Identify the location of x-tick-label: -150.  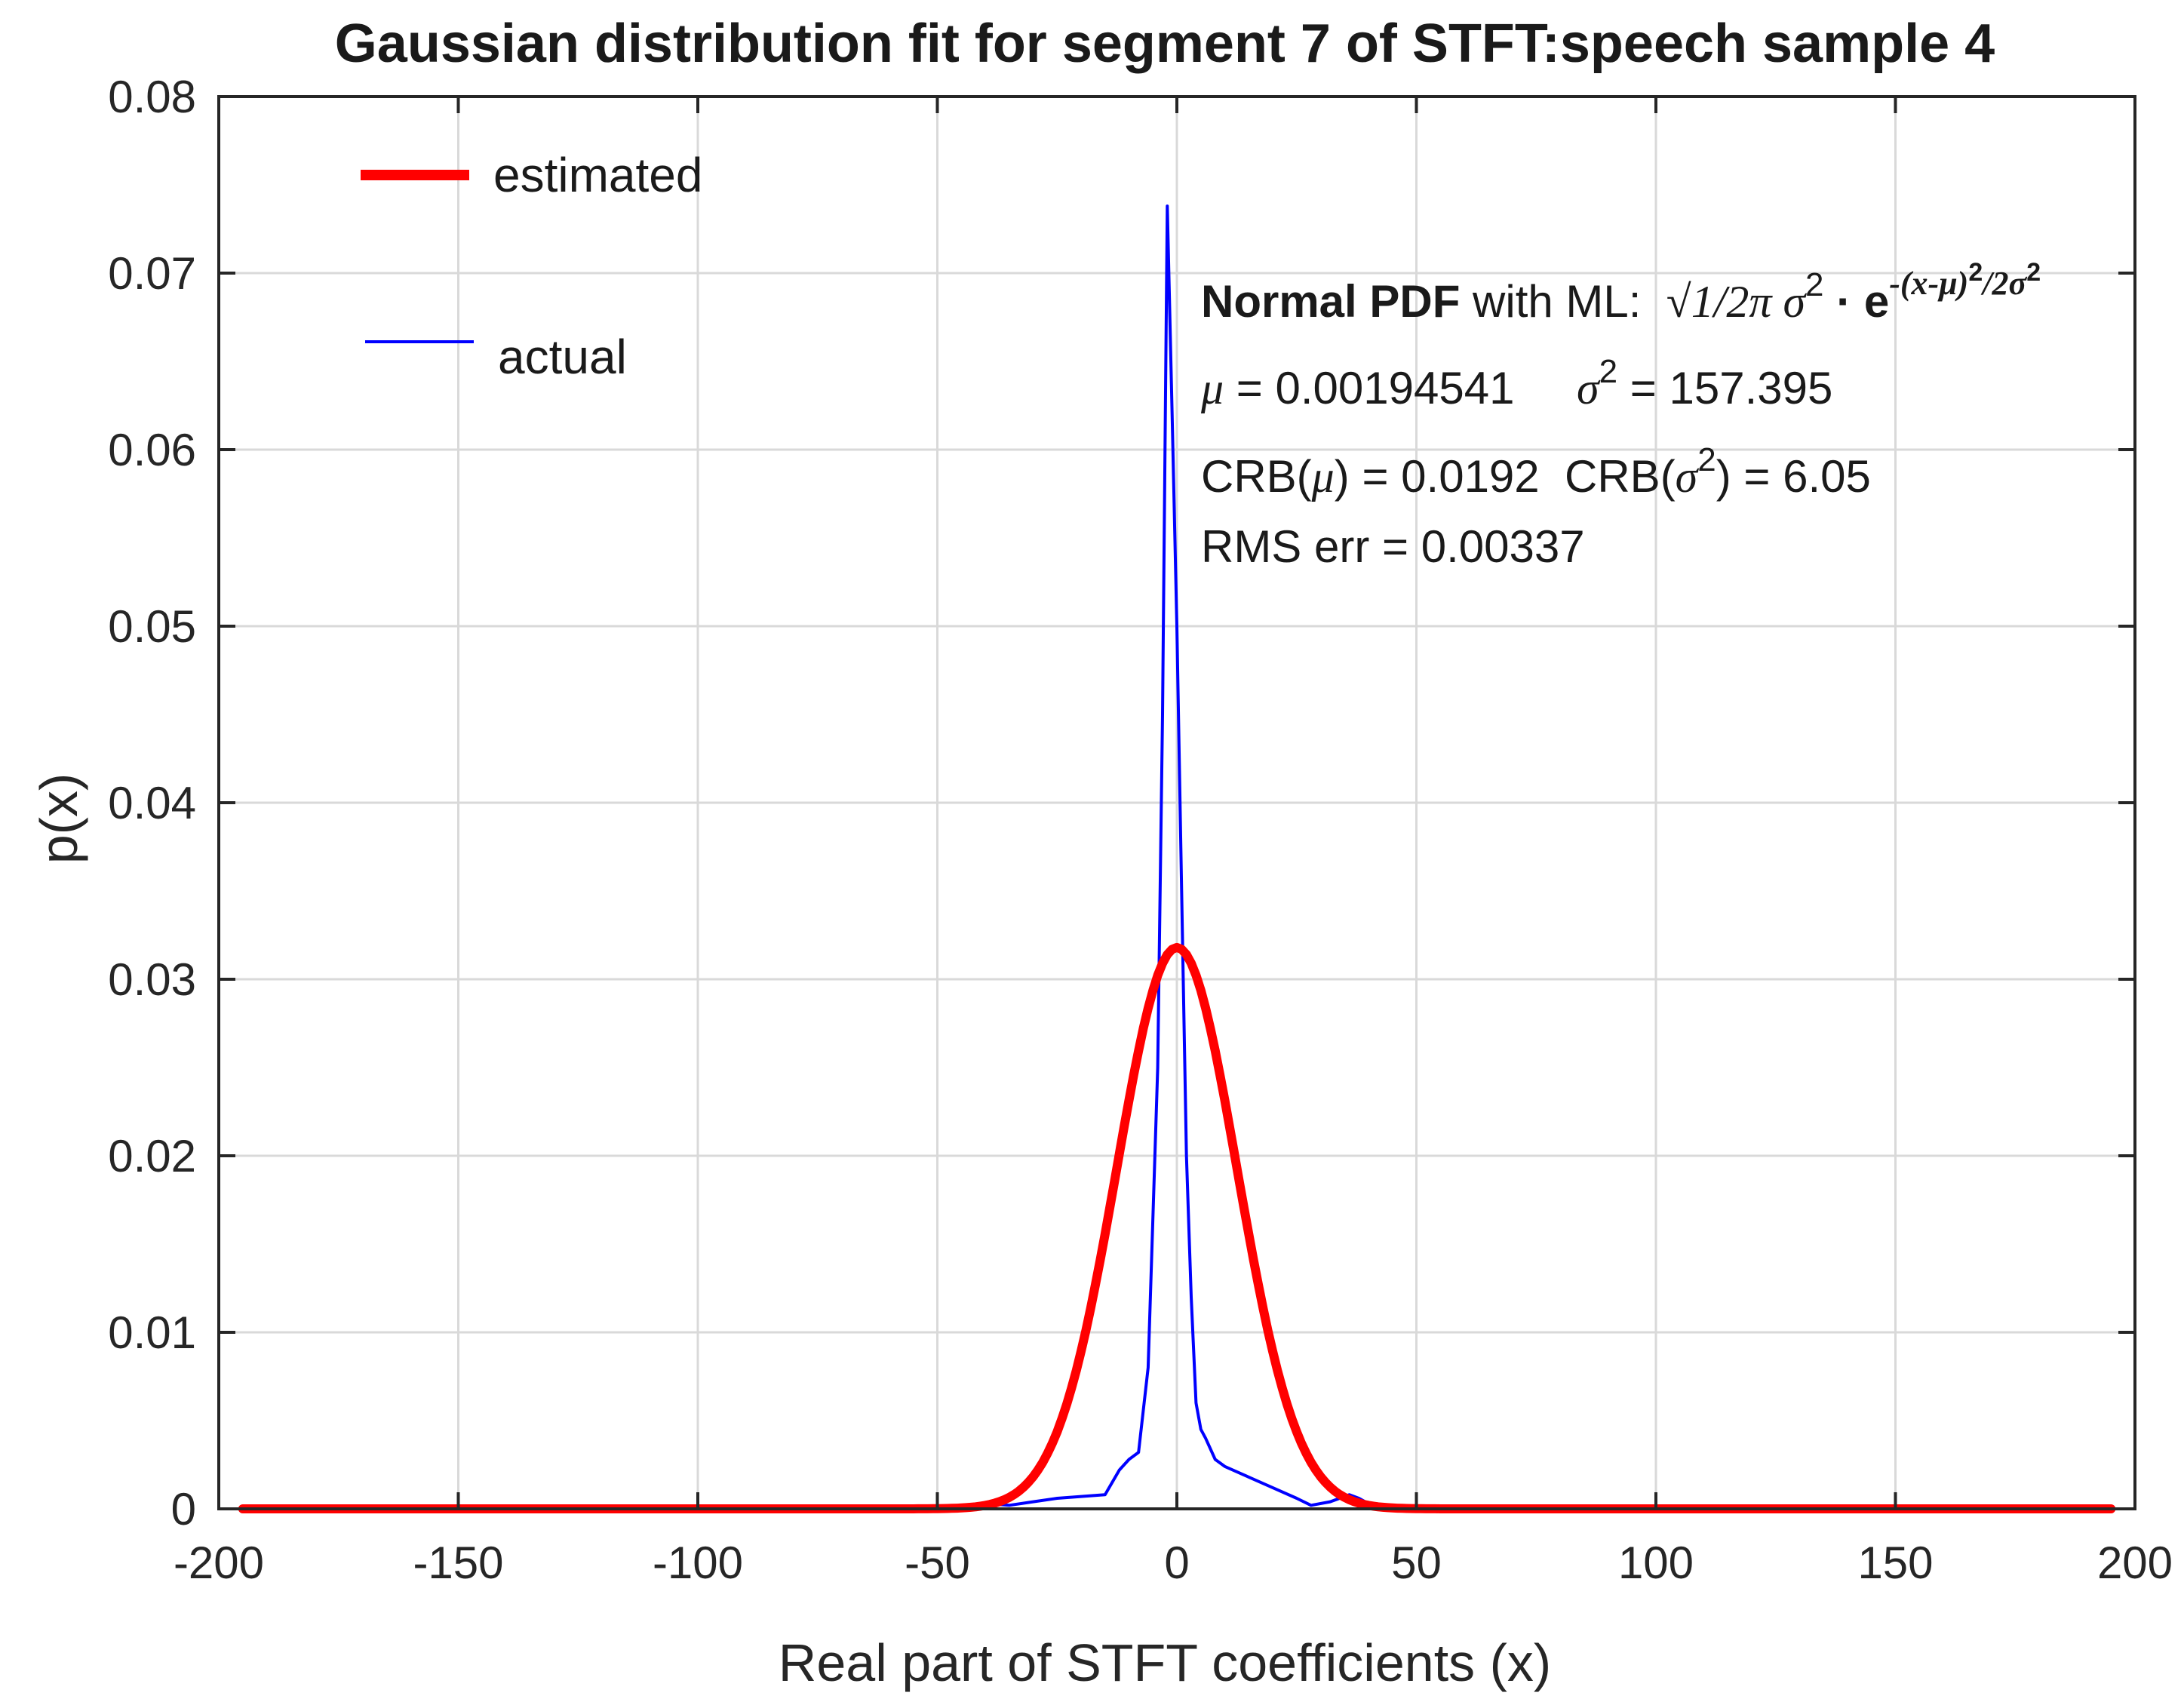
(458, 1563).